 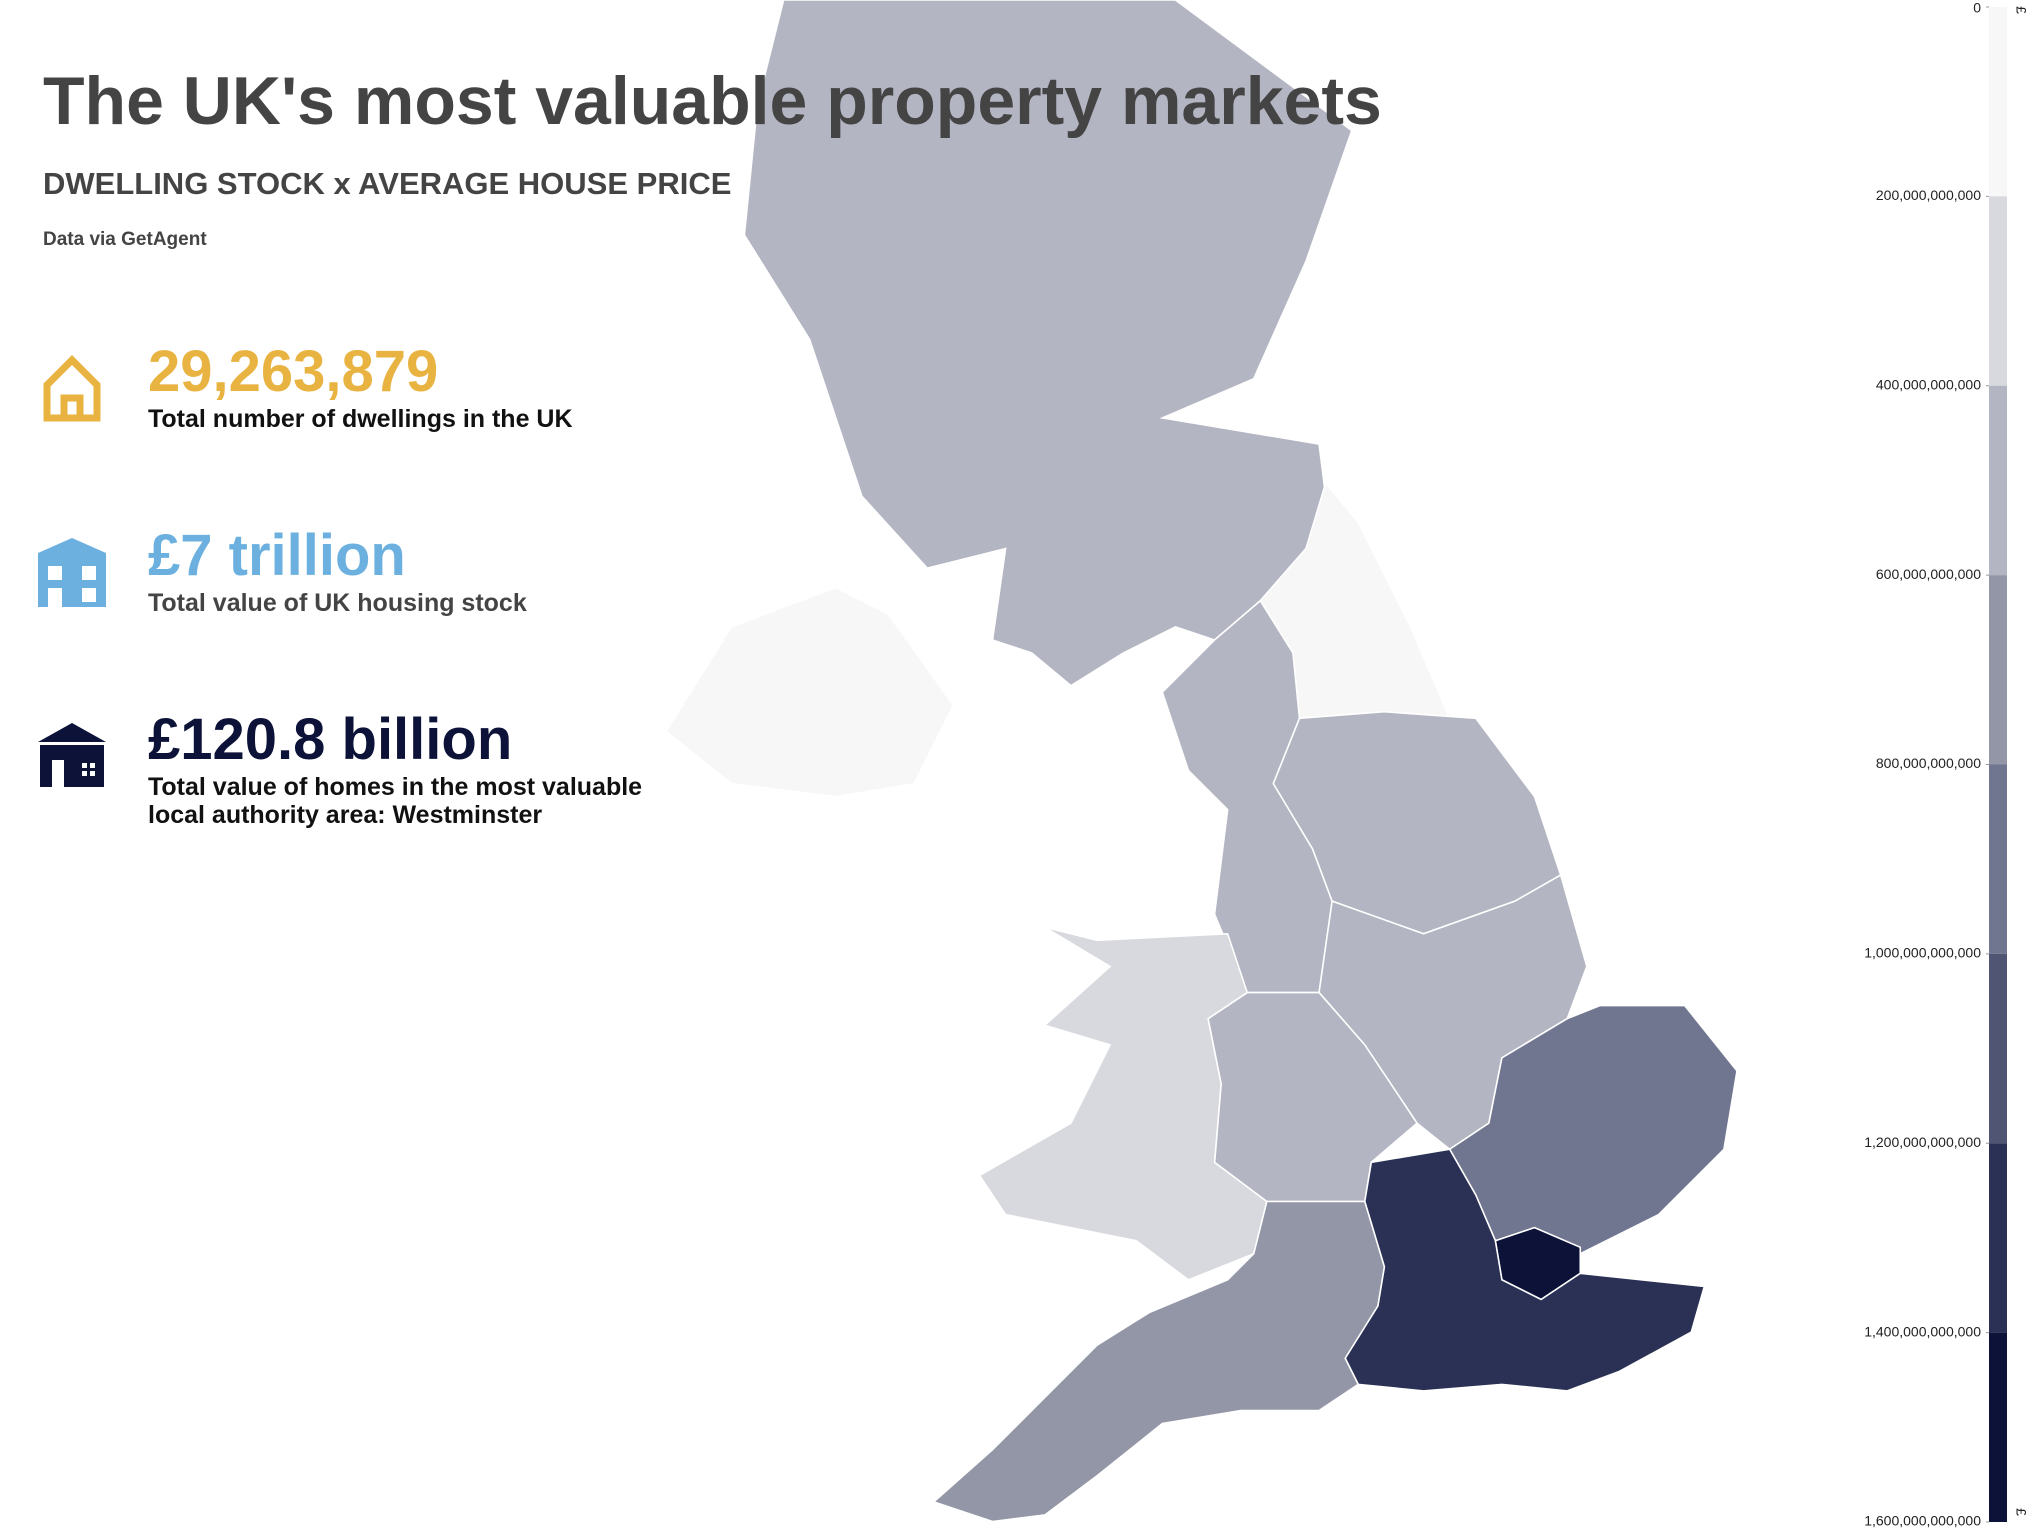 I want to click on subtitle: DWELLING STOCK x AVERAGE HOUSE PRICE, so click(x=387, y=183).